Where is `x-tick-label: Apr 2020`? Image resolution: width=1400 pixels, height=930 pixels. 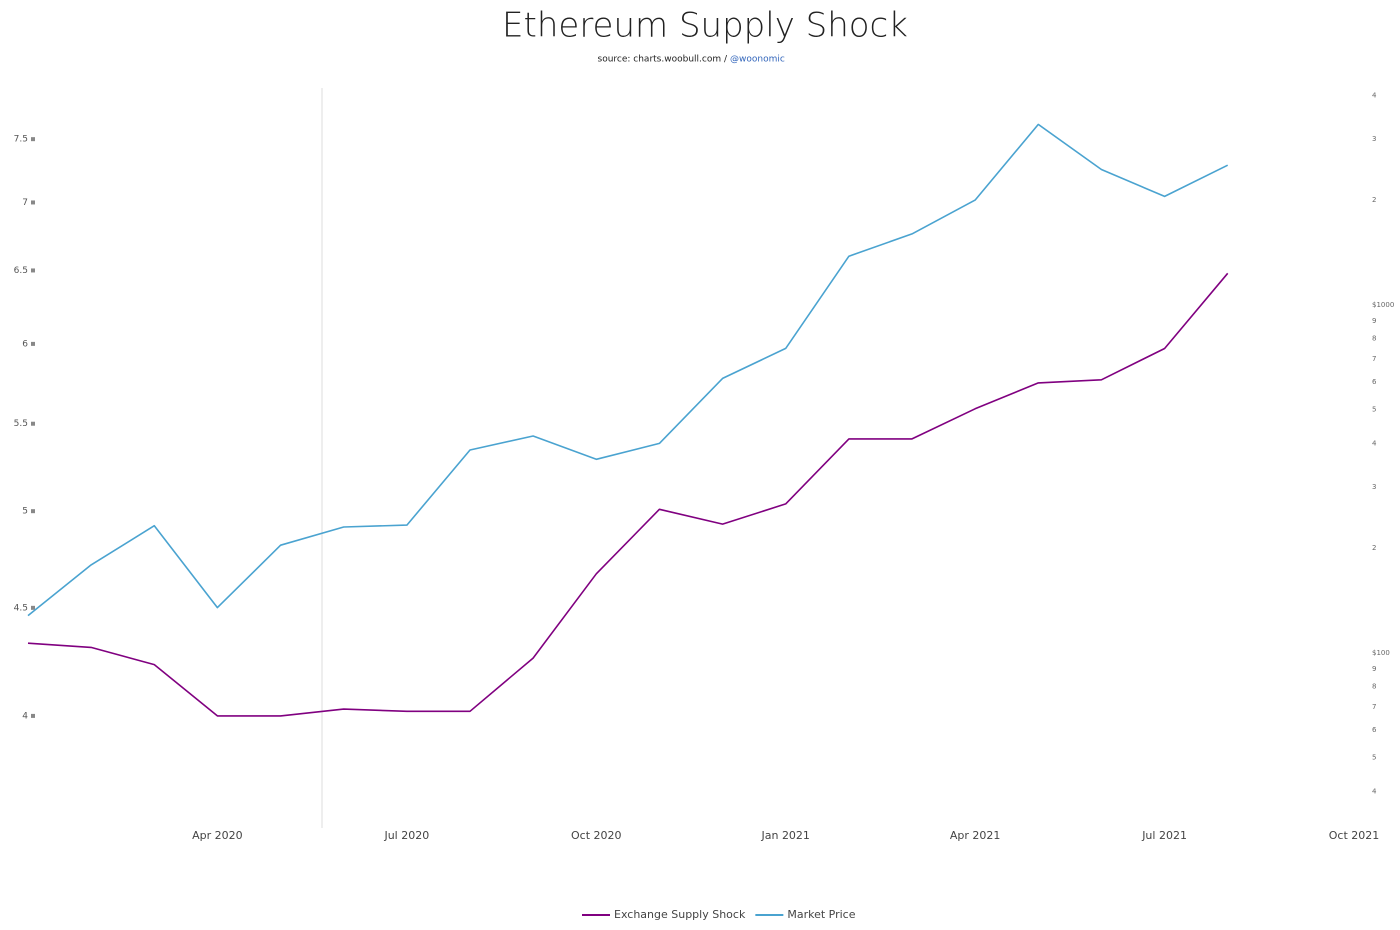 x-tick-label: Apr 2020 is located at coordinates (217, 835).